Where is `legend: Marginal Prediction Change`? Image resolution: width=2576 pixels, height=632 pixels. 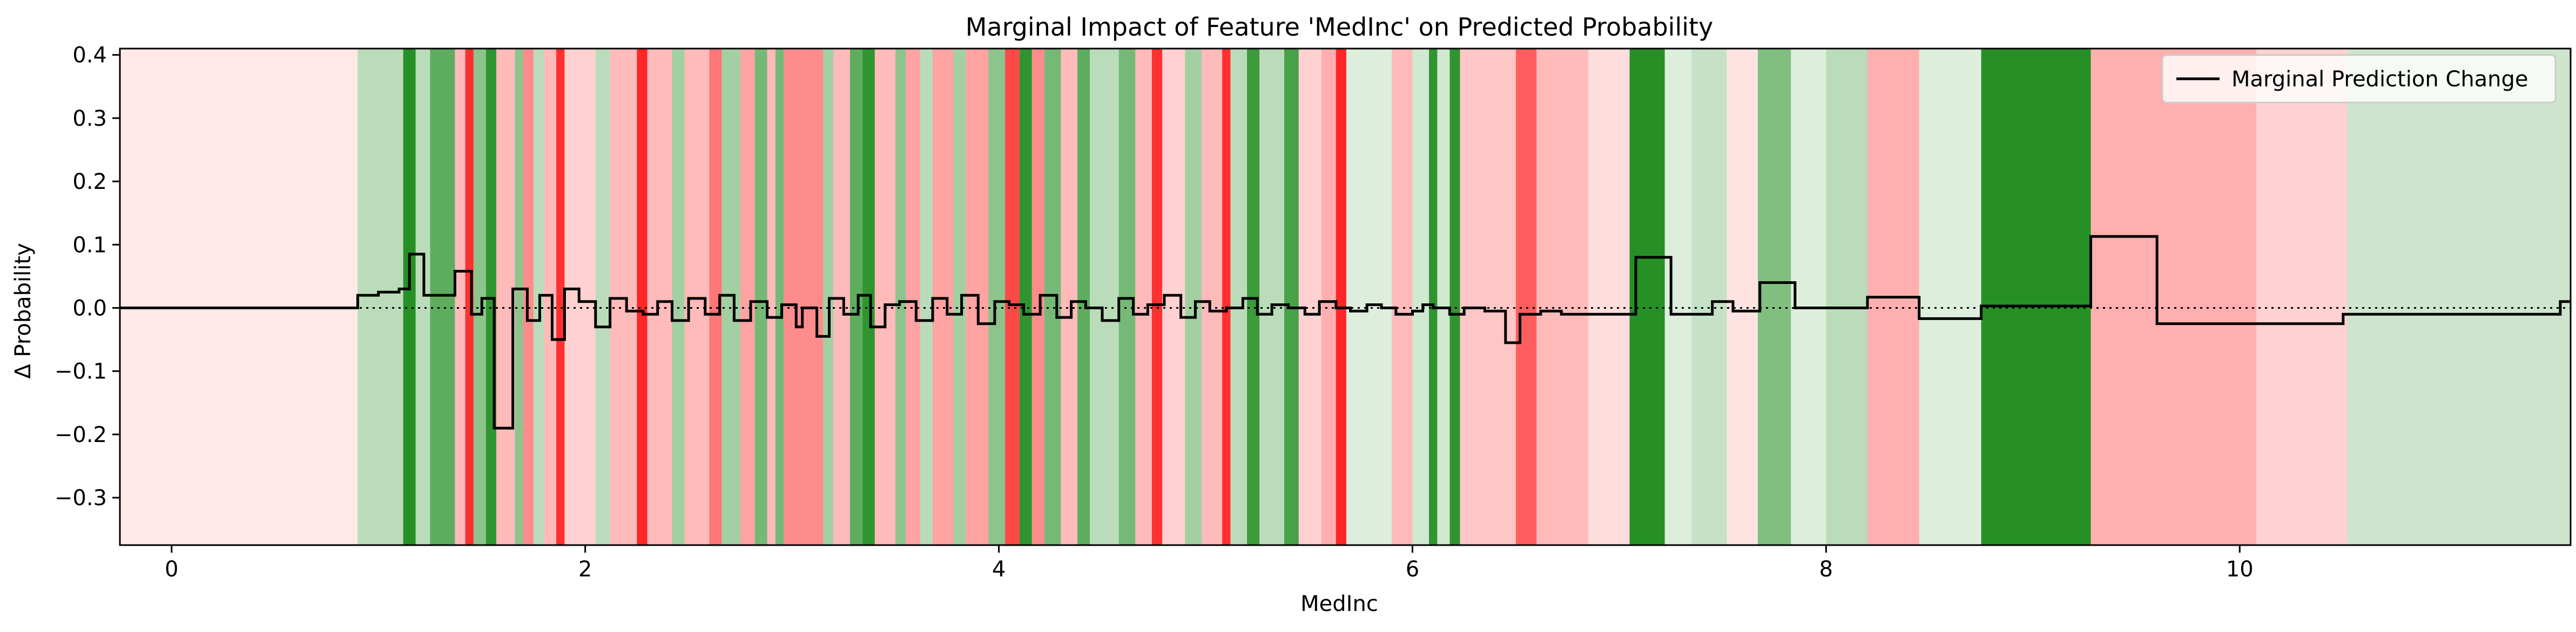 legend: Marginal Prediction Change is located at coordinates (2359, 79).